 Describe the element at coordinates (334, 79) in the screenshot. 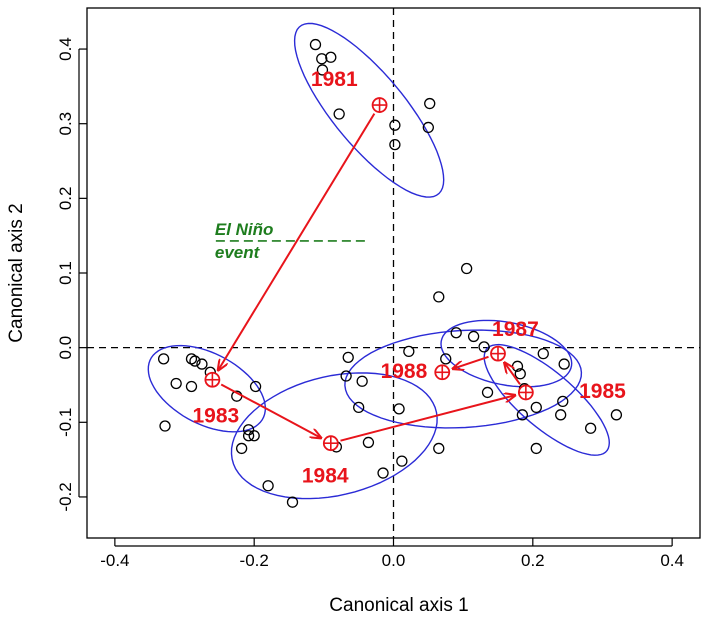

I see `year-label-1981: 1981` at that location.